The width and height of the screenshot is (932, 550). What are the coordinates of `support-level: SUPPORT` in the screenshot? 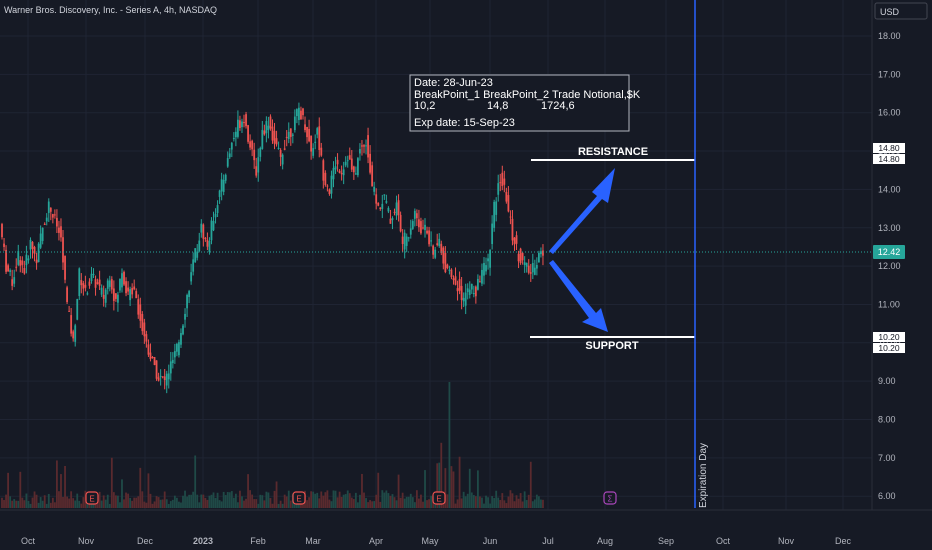 It's located at (612, 344).